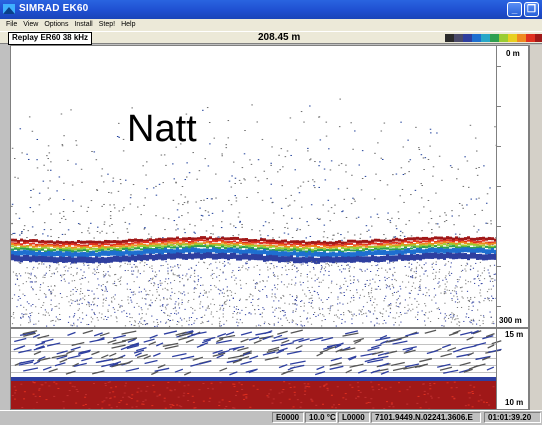  Describe the element at coordinates (426, 417) in the screenshot. I see `status-position: 7101.9449.N.02241.3606.E` at that location.